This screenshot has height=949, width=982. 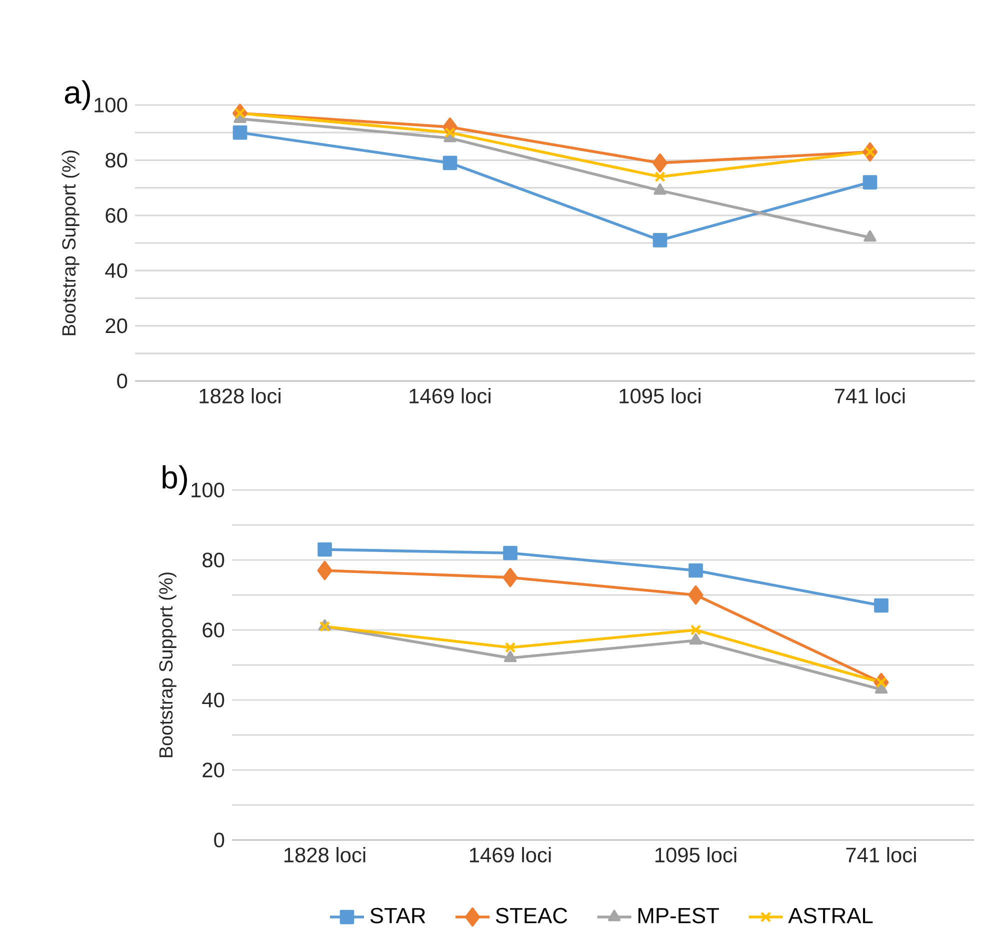 What do you see at coordinates (678, 916) in the screenshot?
I see `legend-label: MP-EST` at bounding box center [678, 916].